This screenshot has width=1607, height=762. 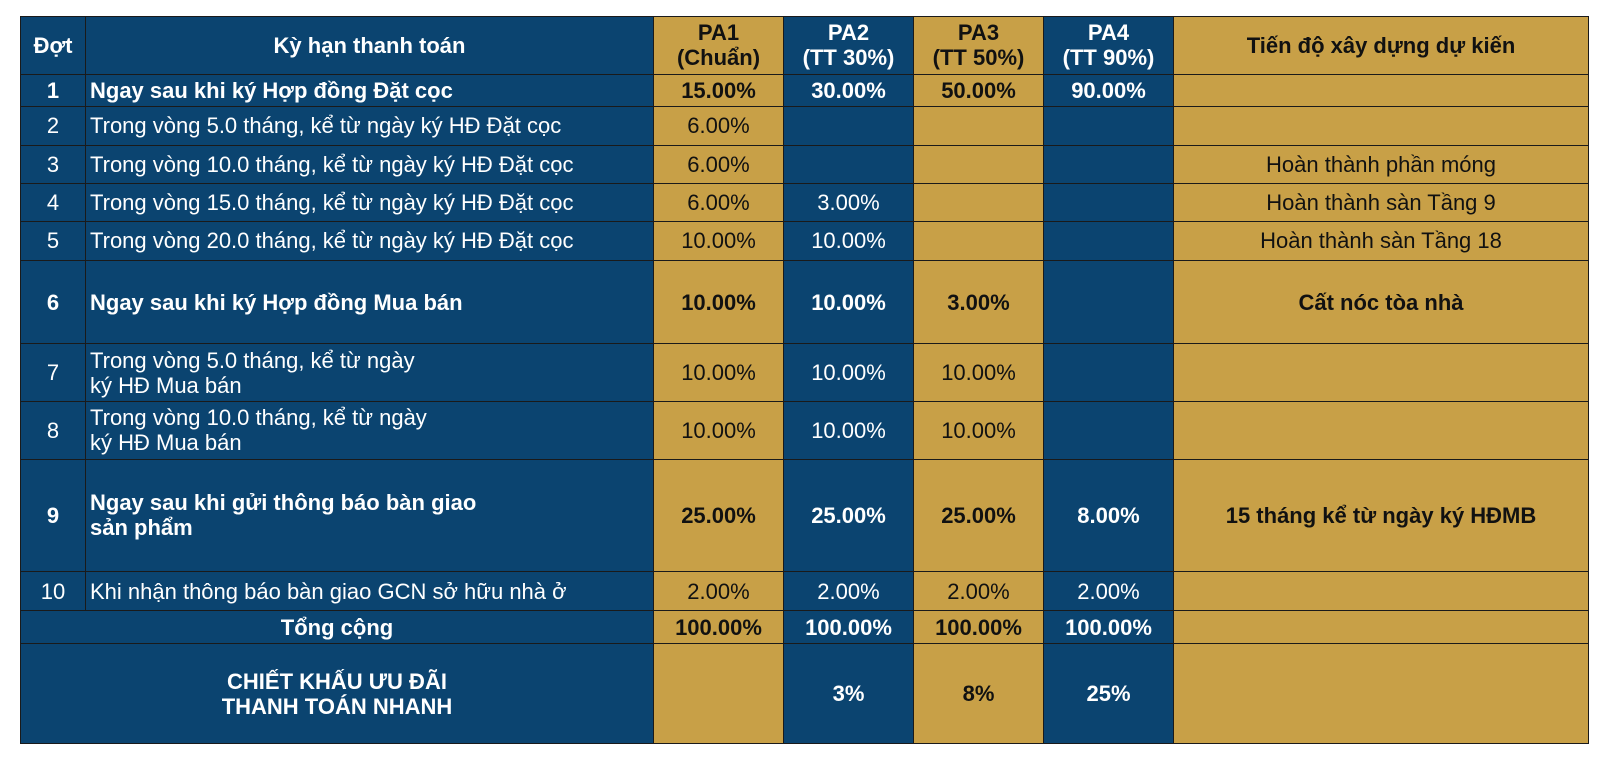 What do you see at coordinates (53, 241) in the screenshot?
I see `row-number: 5` at bounding box center [53, 241].